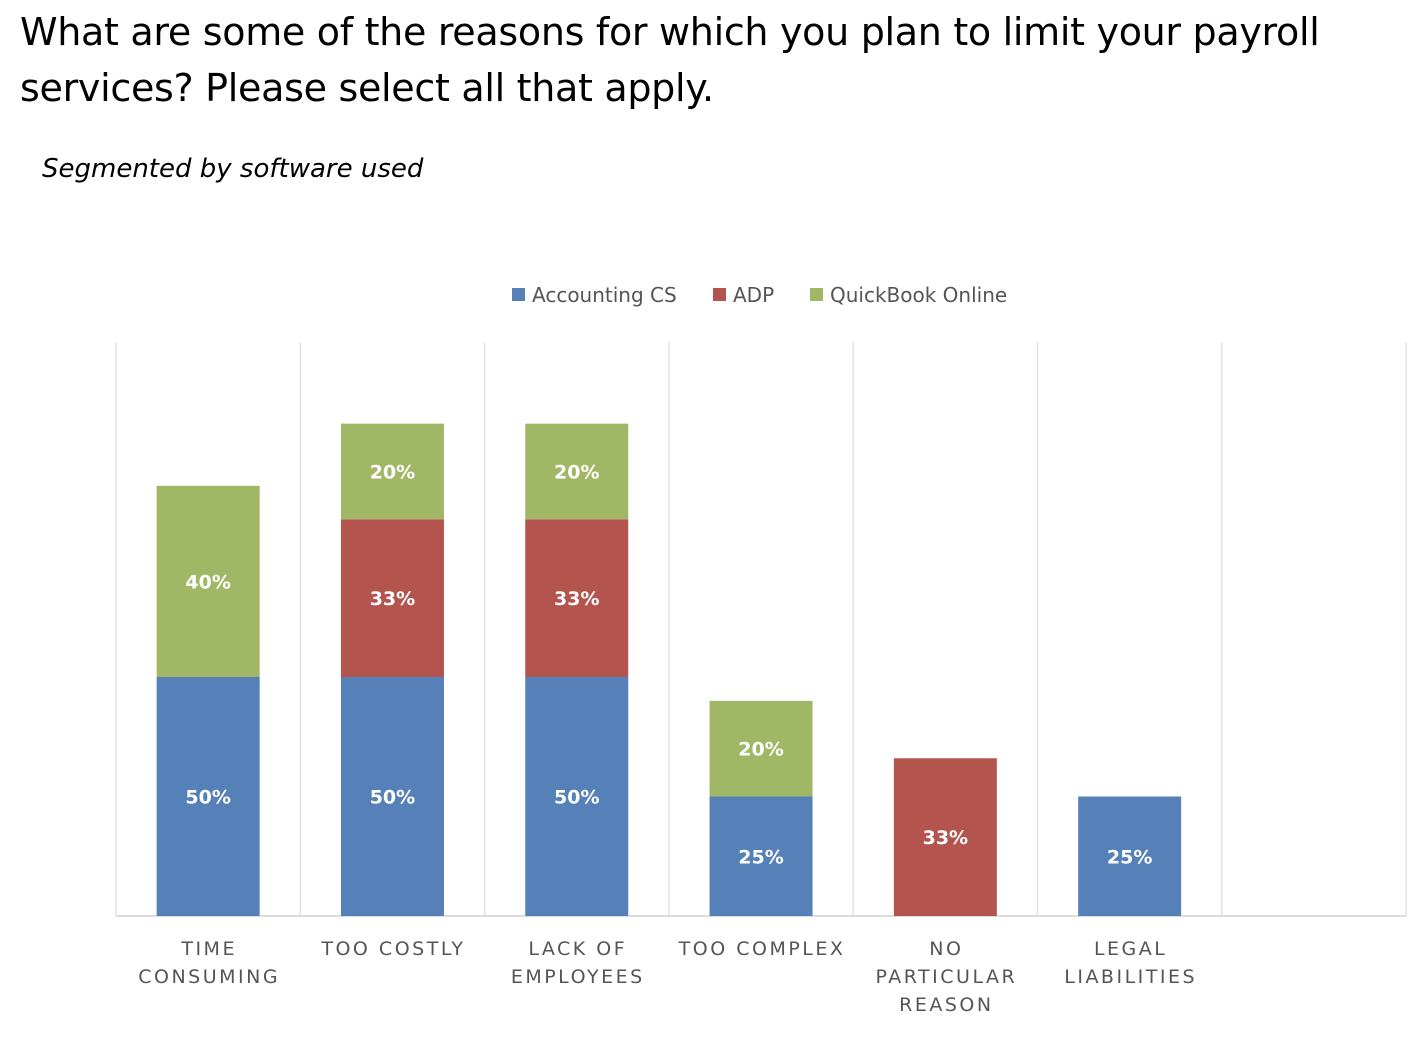  Describe the element at coordinates (392, 949) in the screenshot. I see `category-label: TOO COSTLY` at that location.